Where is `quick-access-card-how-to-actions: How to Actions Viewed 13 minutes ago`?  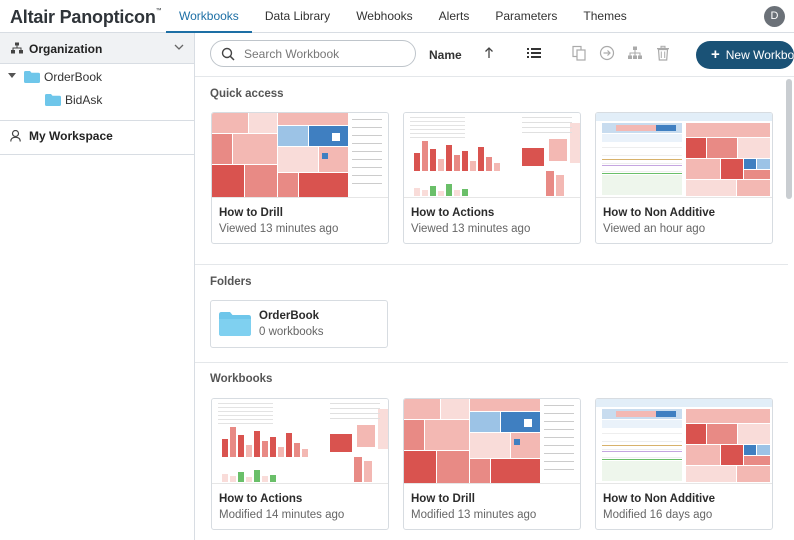
quick-access-card-how-to-actions: How to Actions Viewed 13 minutes ago is located at coordinates (492, 178).